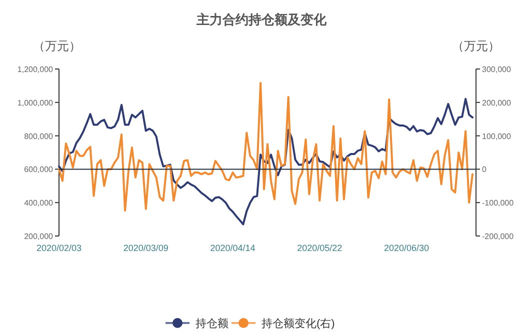 Image resolution: width=523 pixels, height=334 pixels. Describe the element at coordinates (233, 248) in the screenshot. I see `x-tick-label: 2020/04/14` at that location.